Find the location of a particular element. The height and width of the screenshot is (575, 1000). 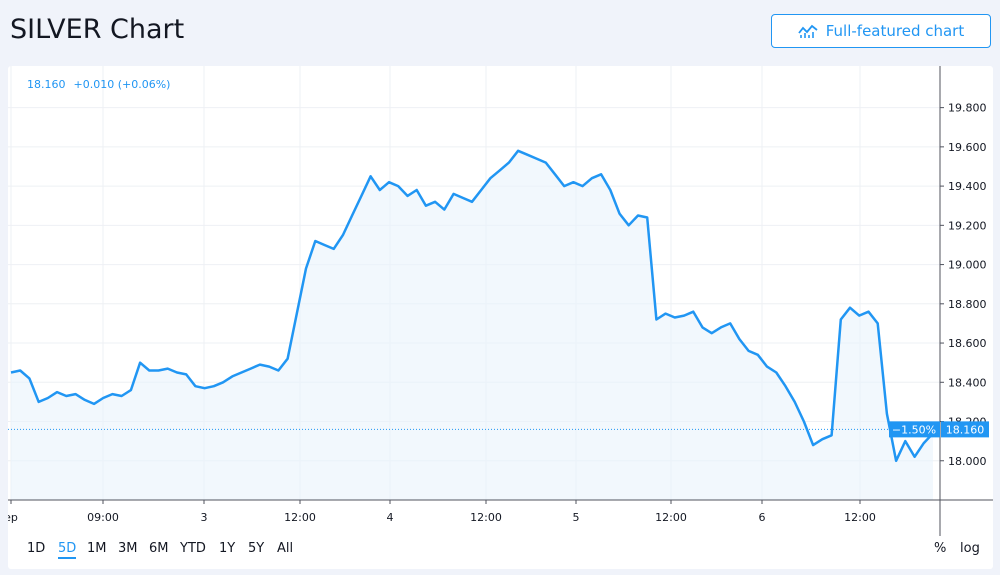

legend: 18.160 +0.010 (+0.06%) is located at coordinates (98, 84).